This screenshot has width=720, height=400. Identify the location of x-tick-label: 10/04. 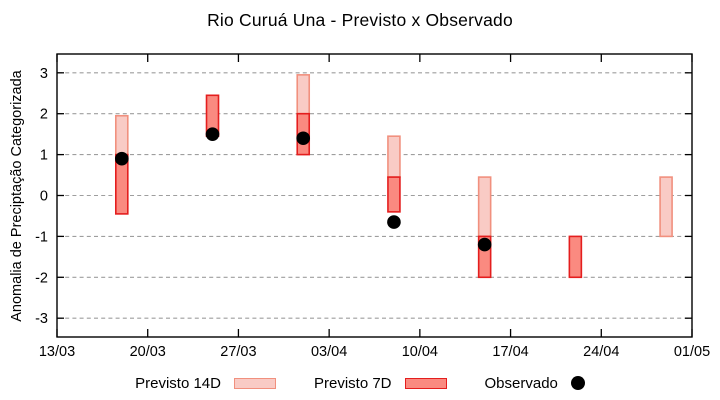
(420, 352).